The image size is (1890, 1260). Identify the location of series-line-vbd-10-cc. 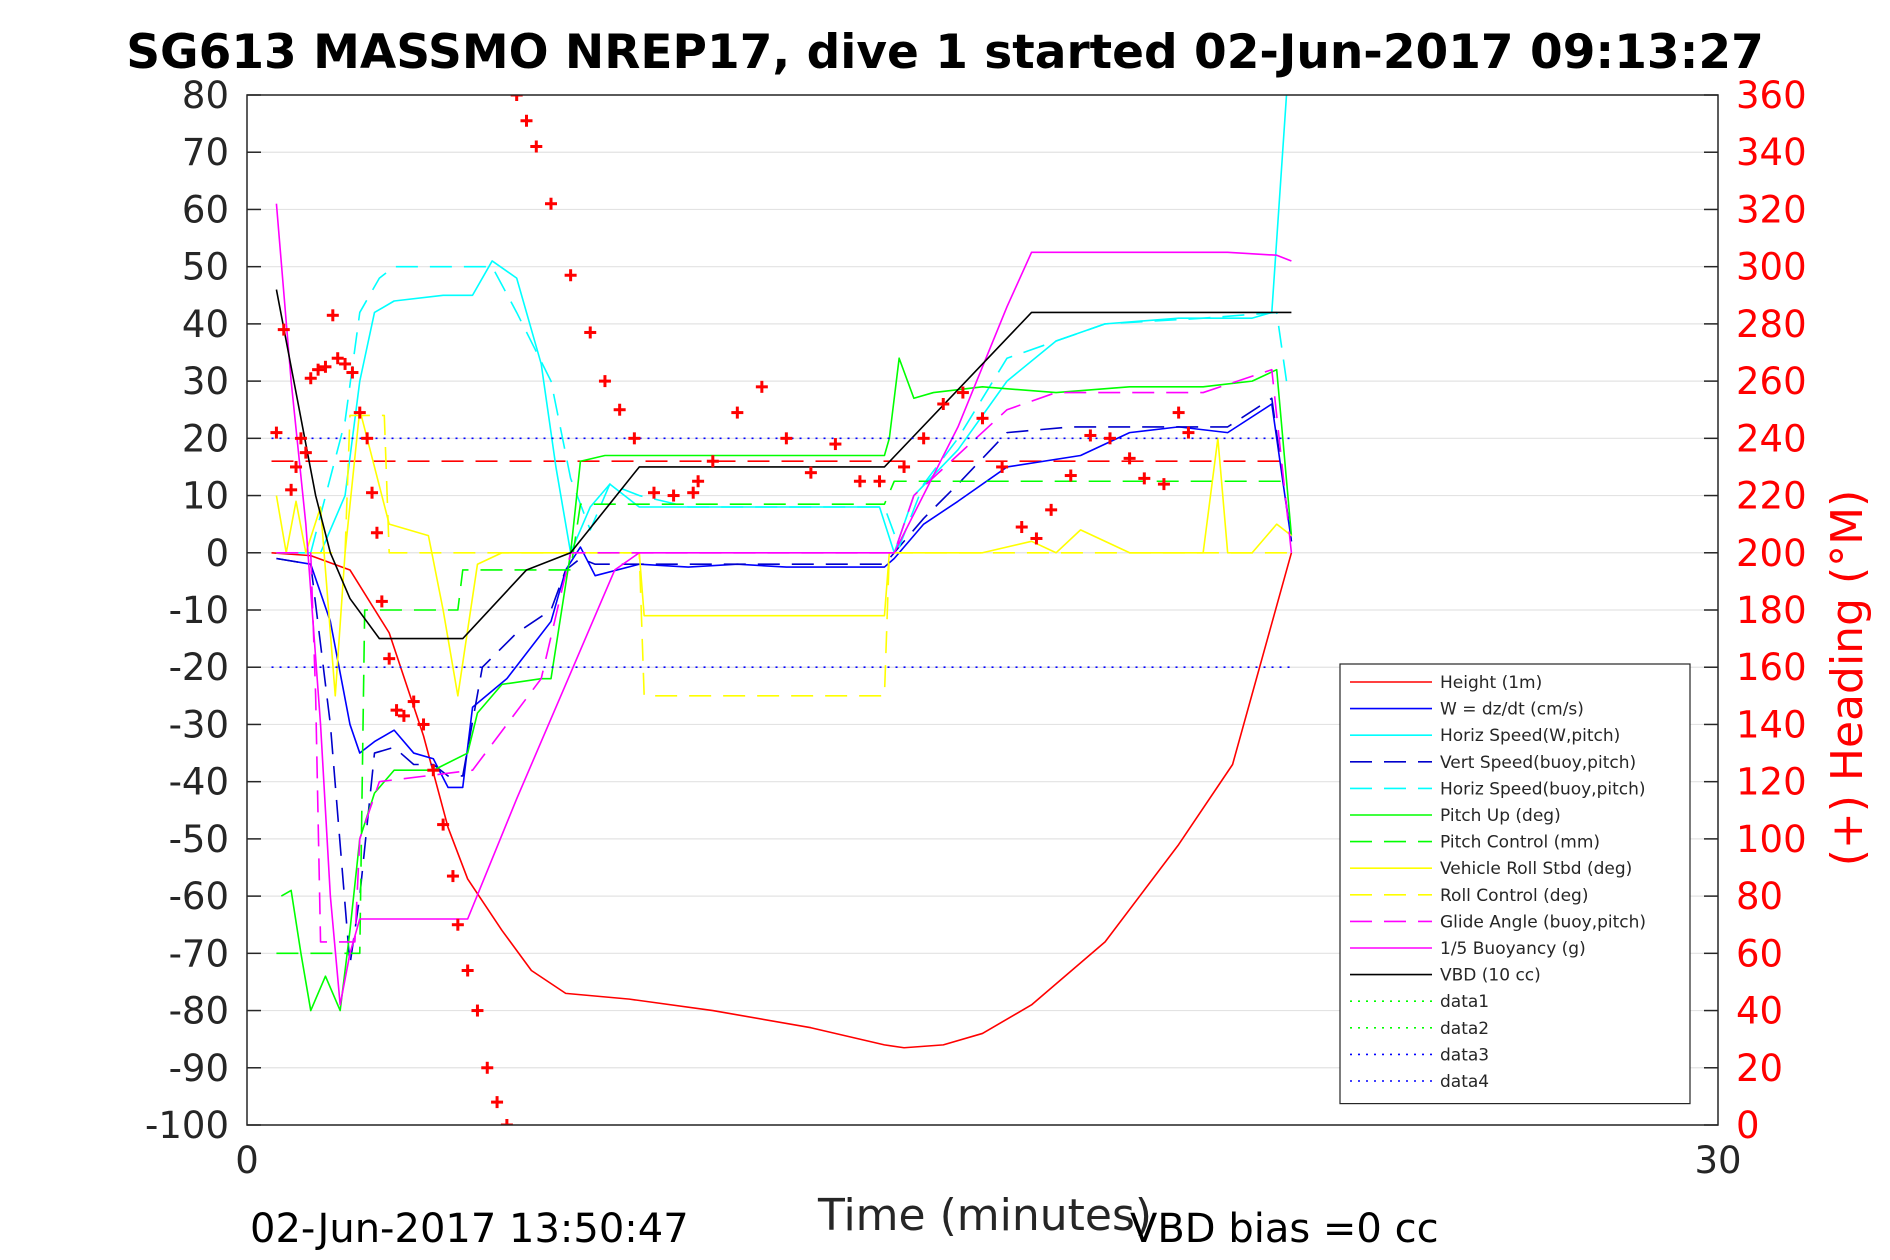
(783, 464).